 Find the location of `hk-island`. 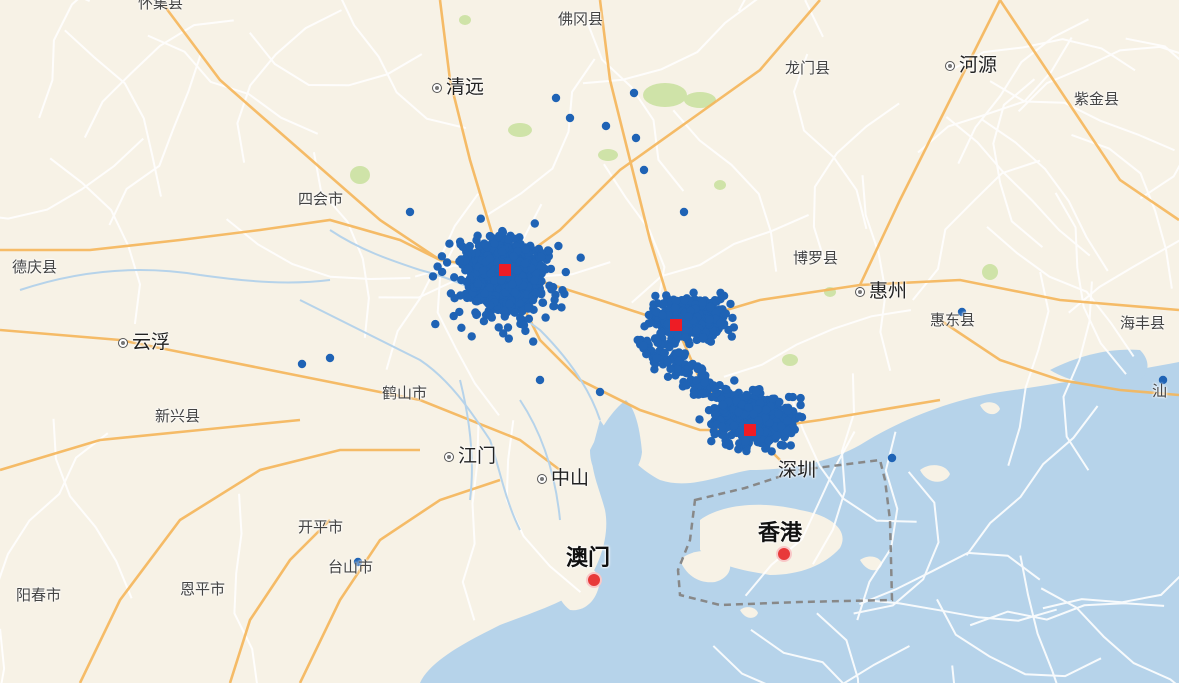

hk-island is located at coordinates (771, 539).